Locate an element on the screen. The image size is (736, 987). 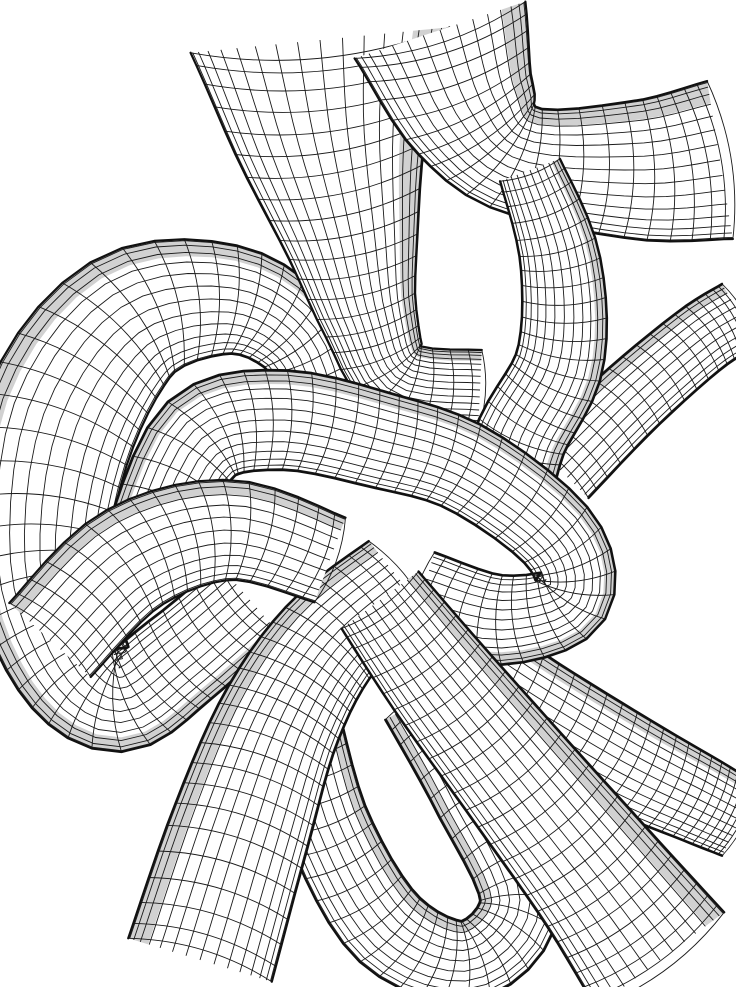
tube-front-right-edge-b is located at coordinates (571, 742).